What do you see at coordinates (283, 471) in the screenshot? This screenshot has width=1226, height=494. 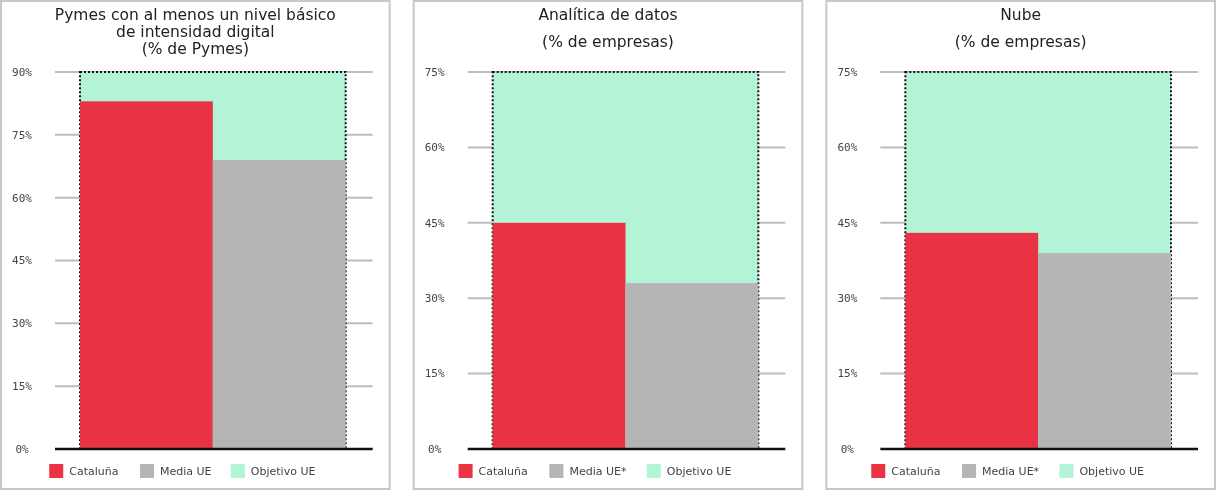 I see `legend-label: Objetivo UE` at bounding box center [283, 471].